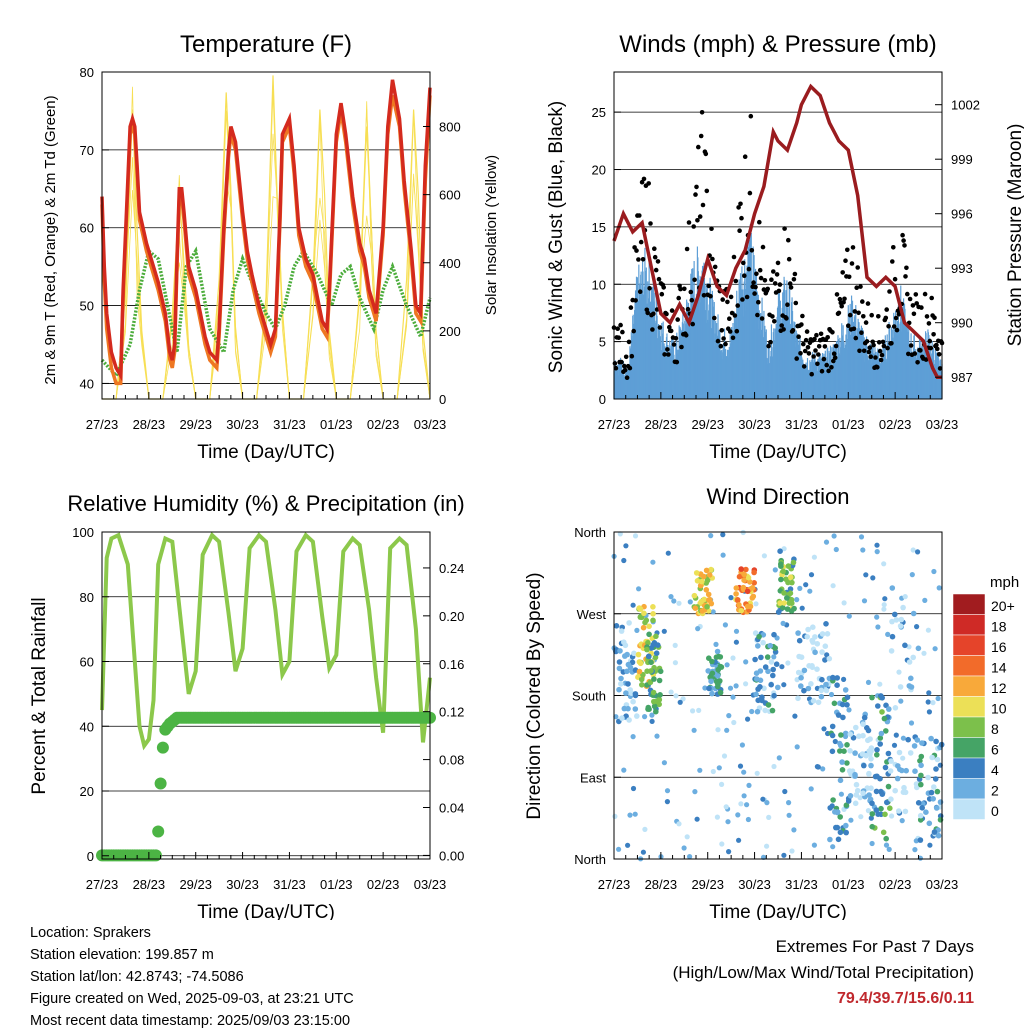  What do you see at coordinates (995, 750) in the screenshot?
I see `legend-label: 6` at bounding box center [995, 750].